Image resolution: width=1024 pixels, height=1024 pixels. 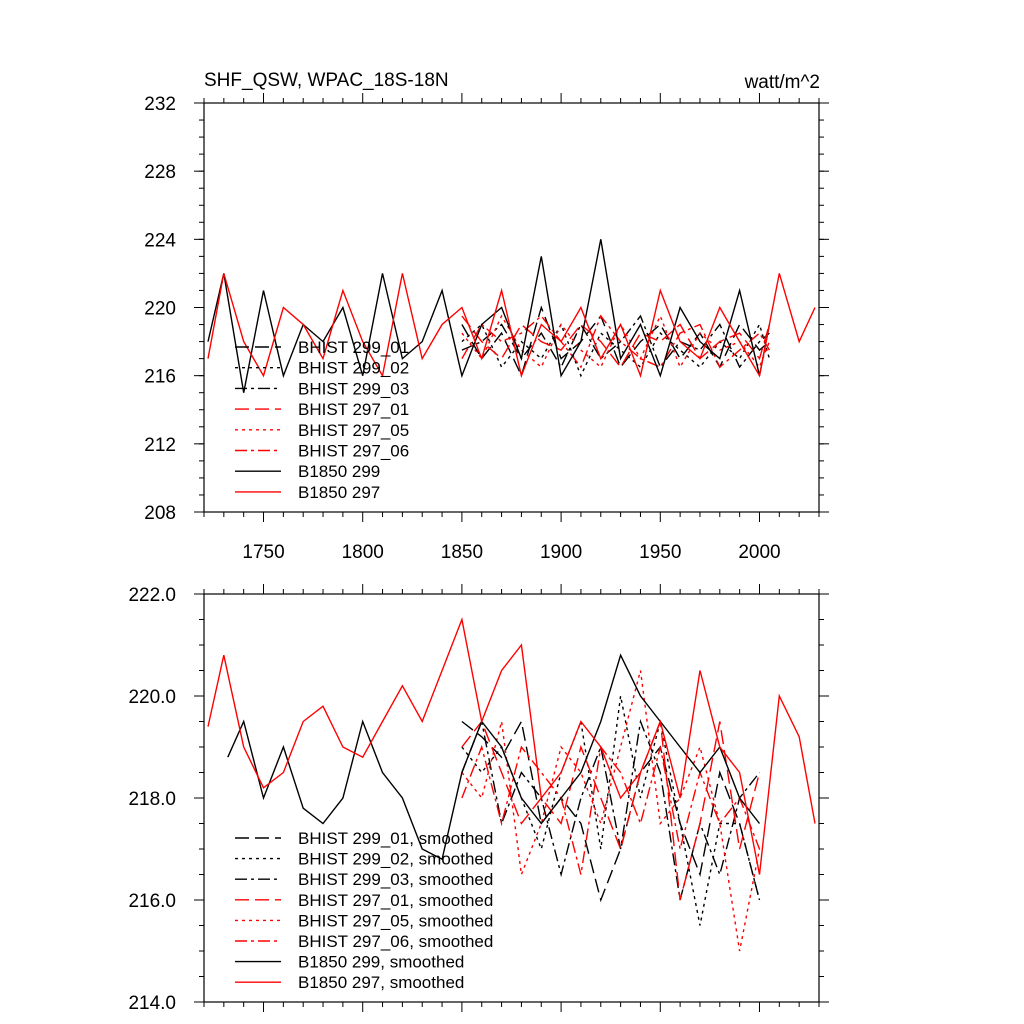 What do you see at coordinates (160, 445) in the screenshot?
I see `y-tick-label: 212` at bounding box center [160, 445].